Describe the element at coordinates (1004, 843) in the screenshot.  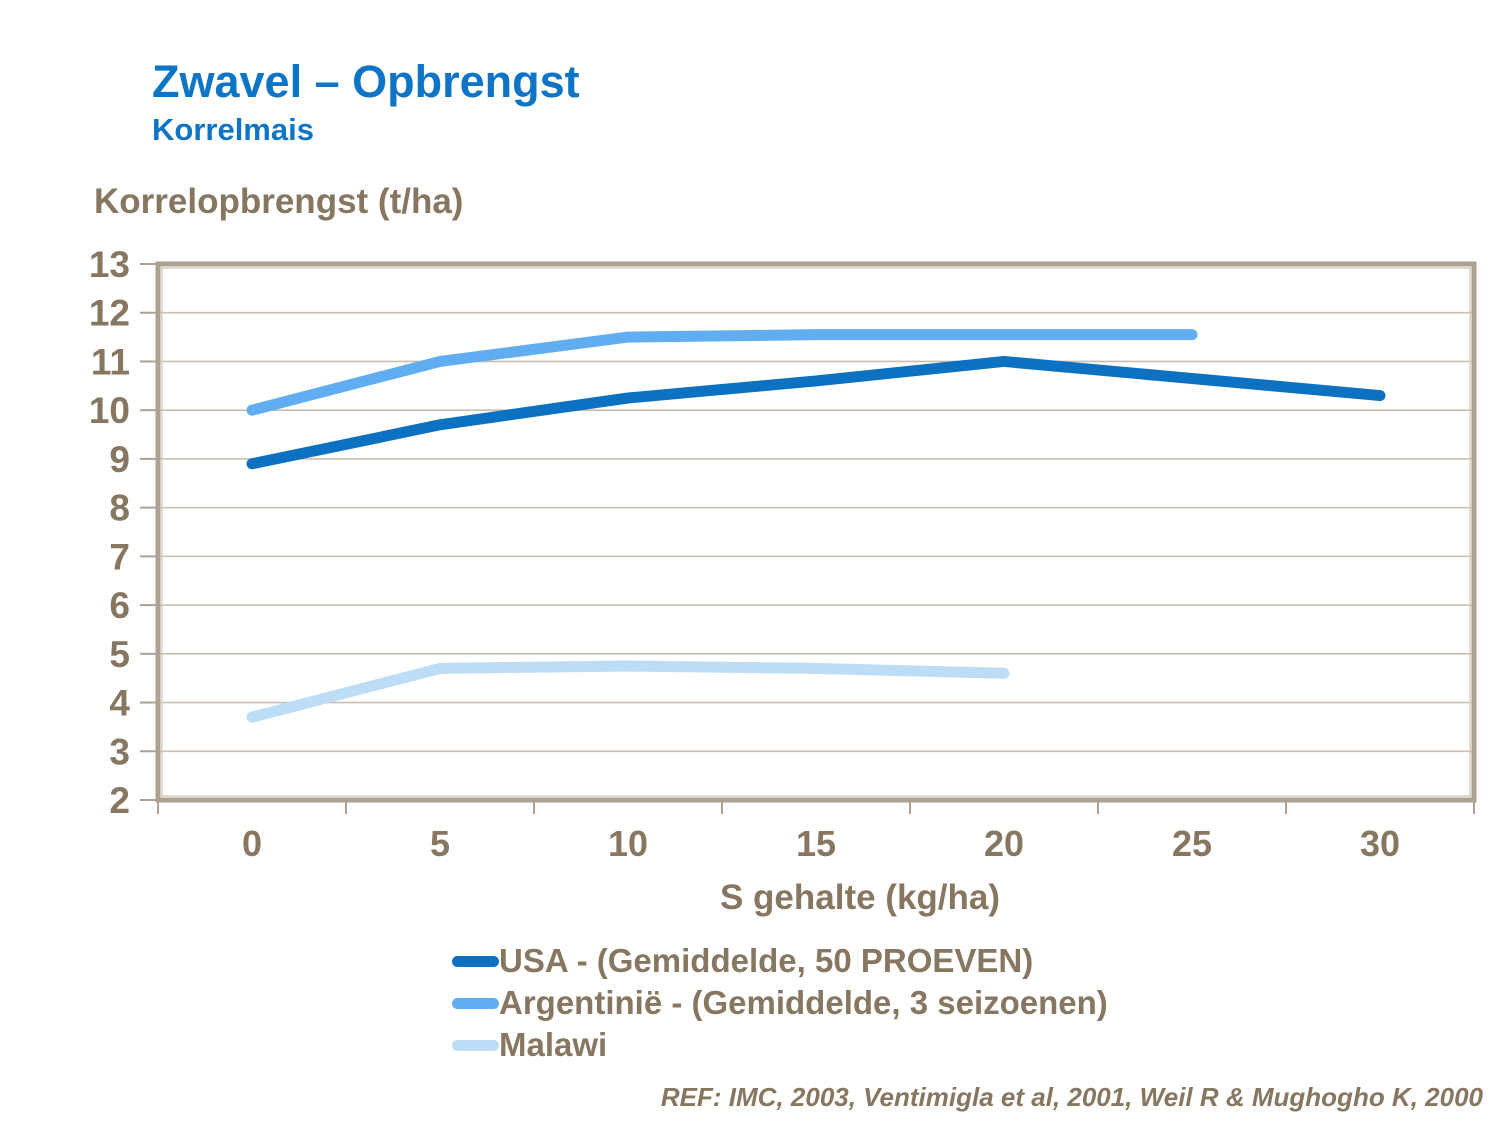
I see `x-axis-tick-label: 20` at that location.